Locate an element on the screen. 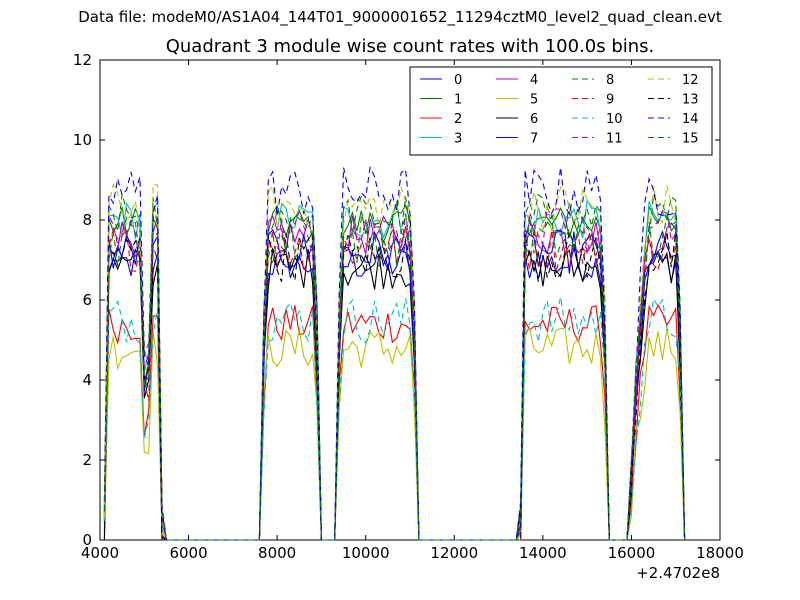 The image size is (800, 600). legend-box is located at coordinates (561, 111).